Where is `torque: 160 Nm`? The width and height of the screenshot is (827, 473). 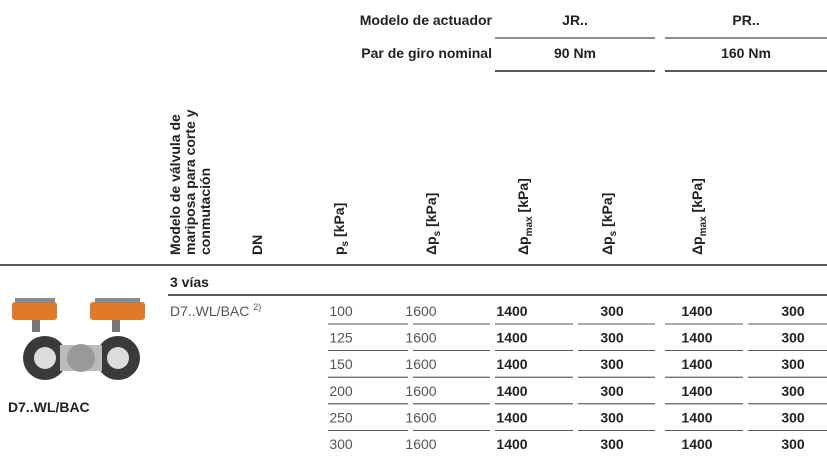 torque: 160 Nm is located at coordinates (746, 53).